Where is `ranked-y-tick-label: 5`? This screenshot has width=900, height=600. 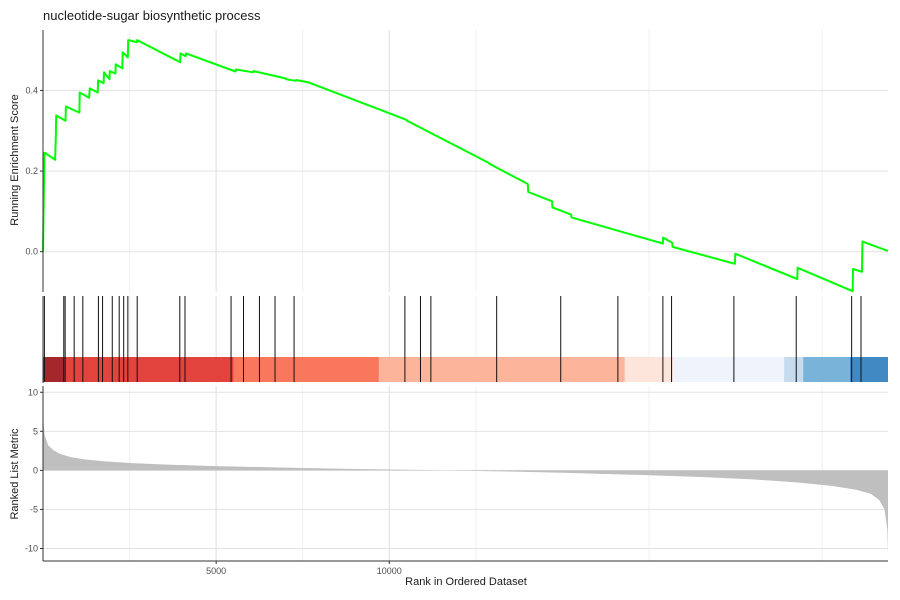 ranked-y-tick-label: 5 is located at coordinates (35, 431).